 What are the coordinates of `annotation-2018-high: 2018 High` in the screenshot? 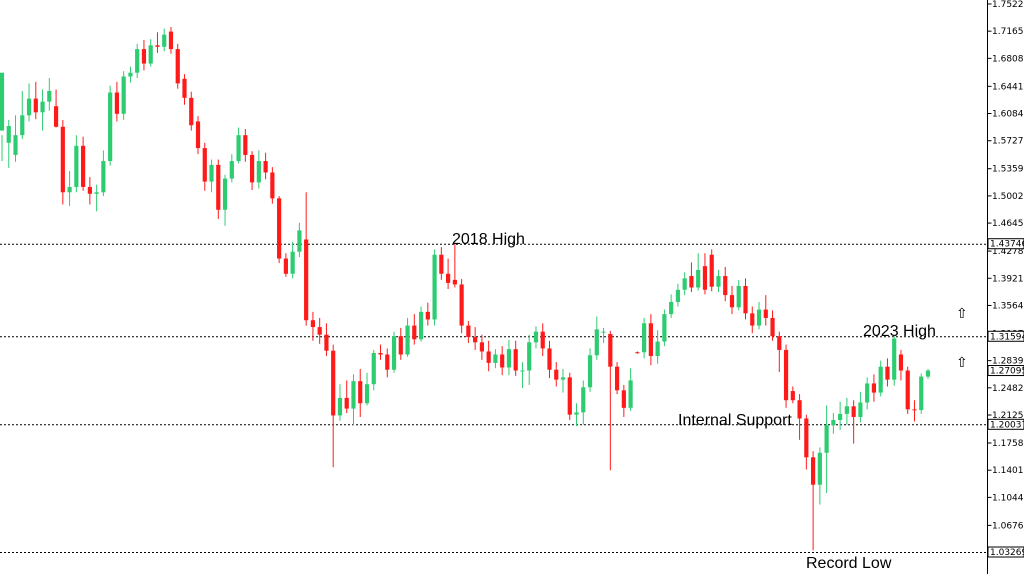 It's located at (488, 239).